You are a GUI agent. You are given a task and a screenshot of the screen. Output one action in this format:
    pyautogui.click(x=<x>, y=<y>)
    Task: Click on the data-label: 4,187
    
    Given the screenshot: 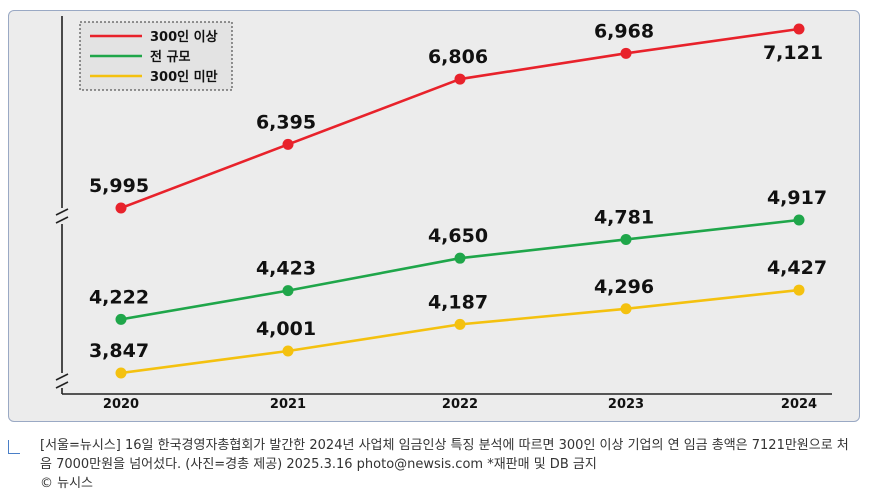 What is the action you would take?
    pyautogui.click(x=458, y=302)
    